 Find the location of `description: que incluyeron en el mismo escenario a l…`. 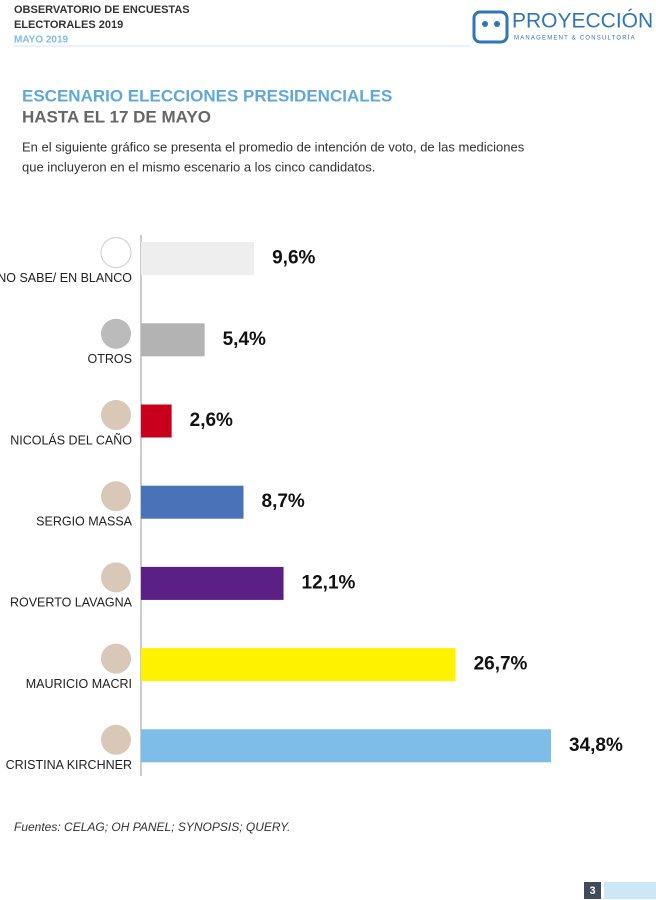

description: que incluyeron en el mismo escenario a l… is located at coordinates (198, 166).